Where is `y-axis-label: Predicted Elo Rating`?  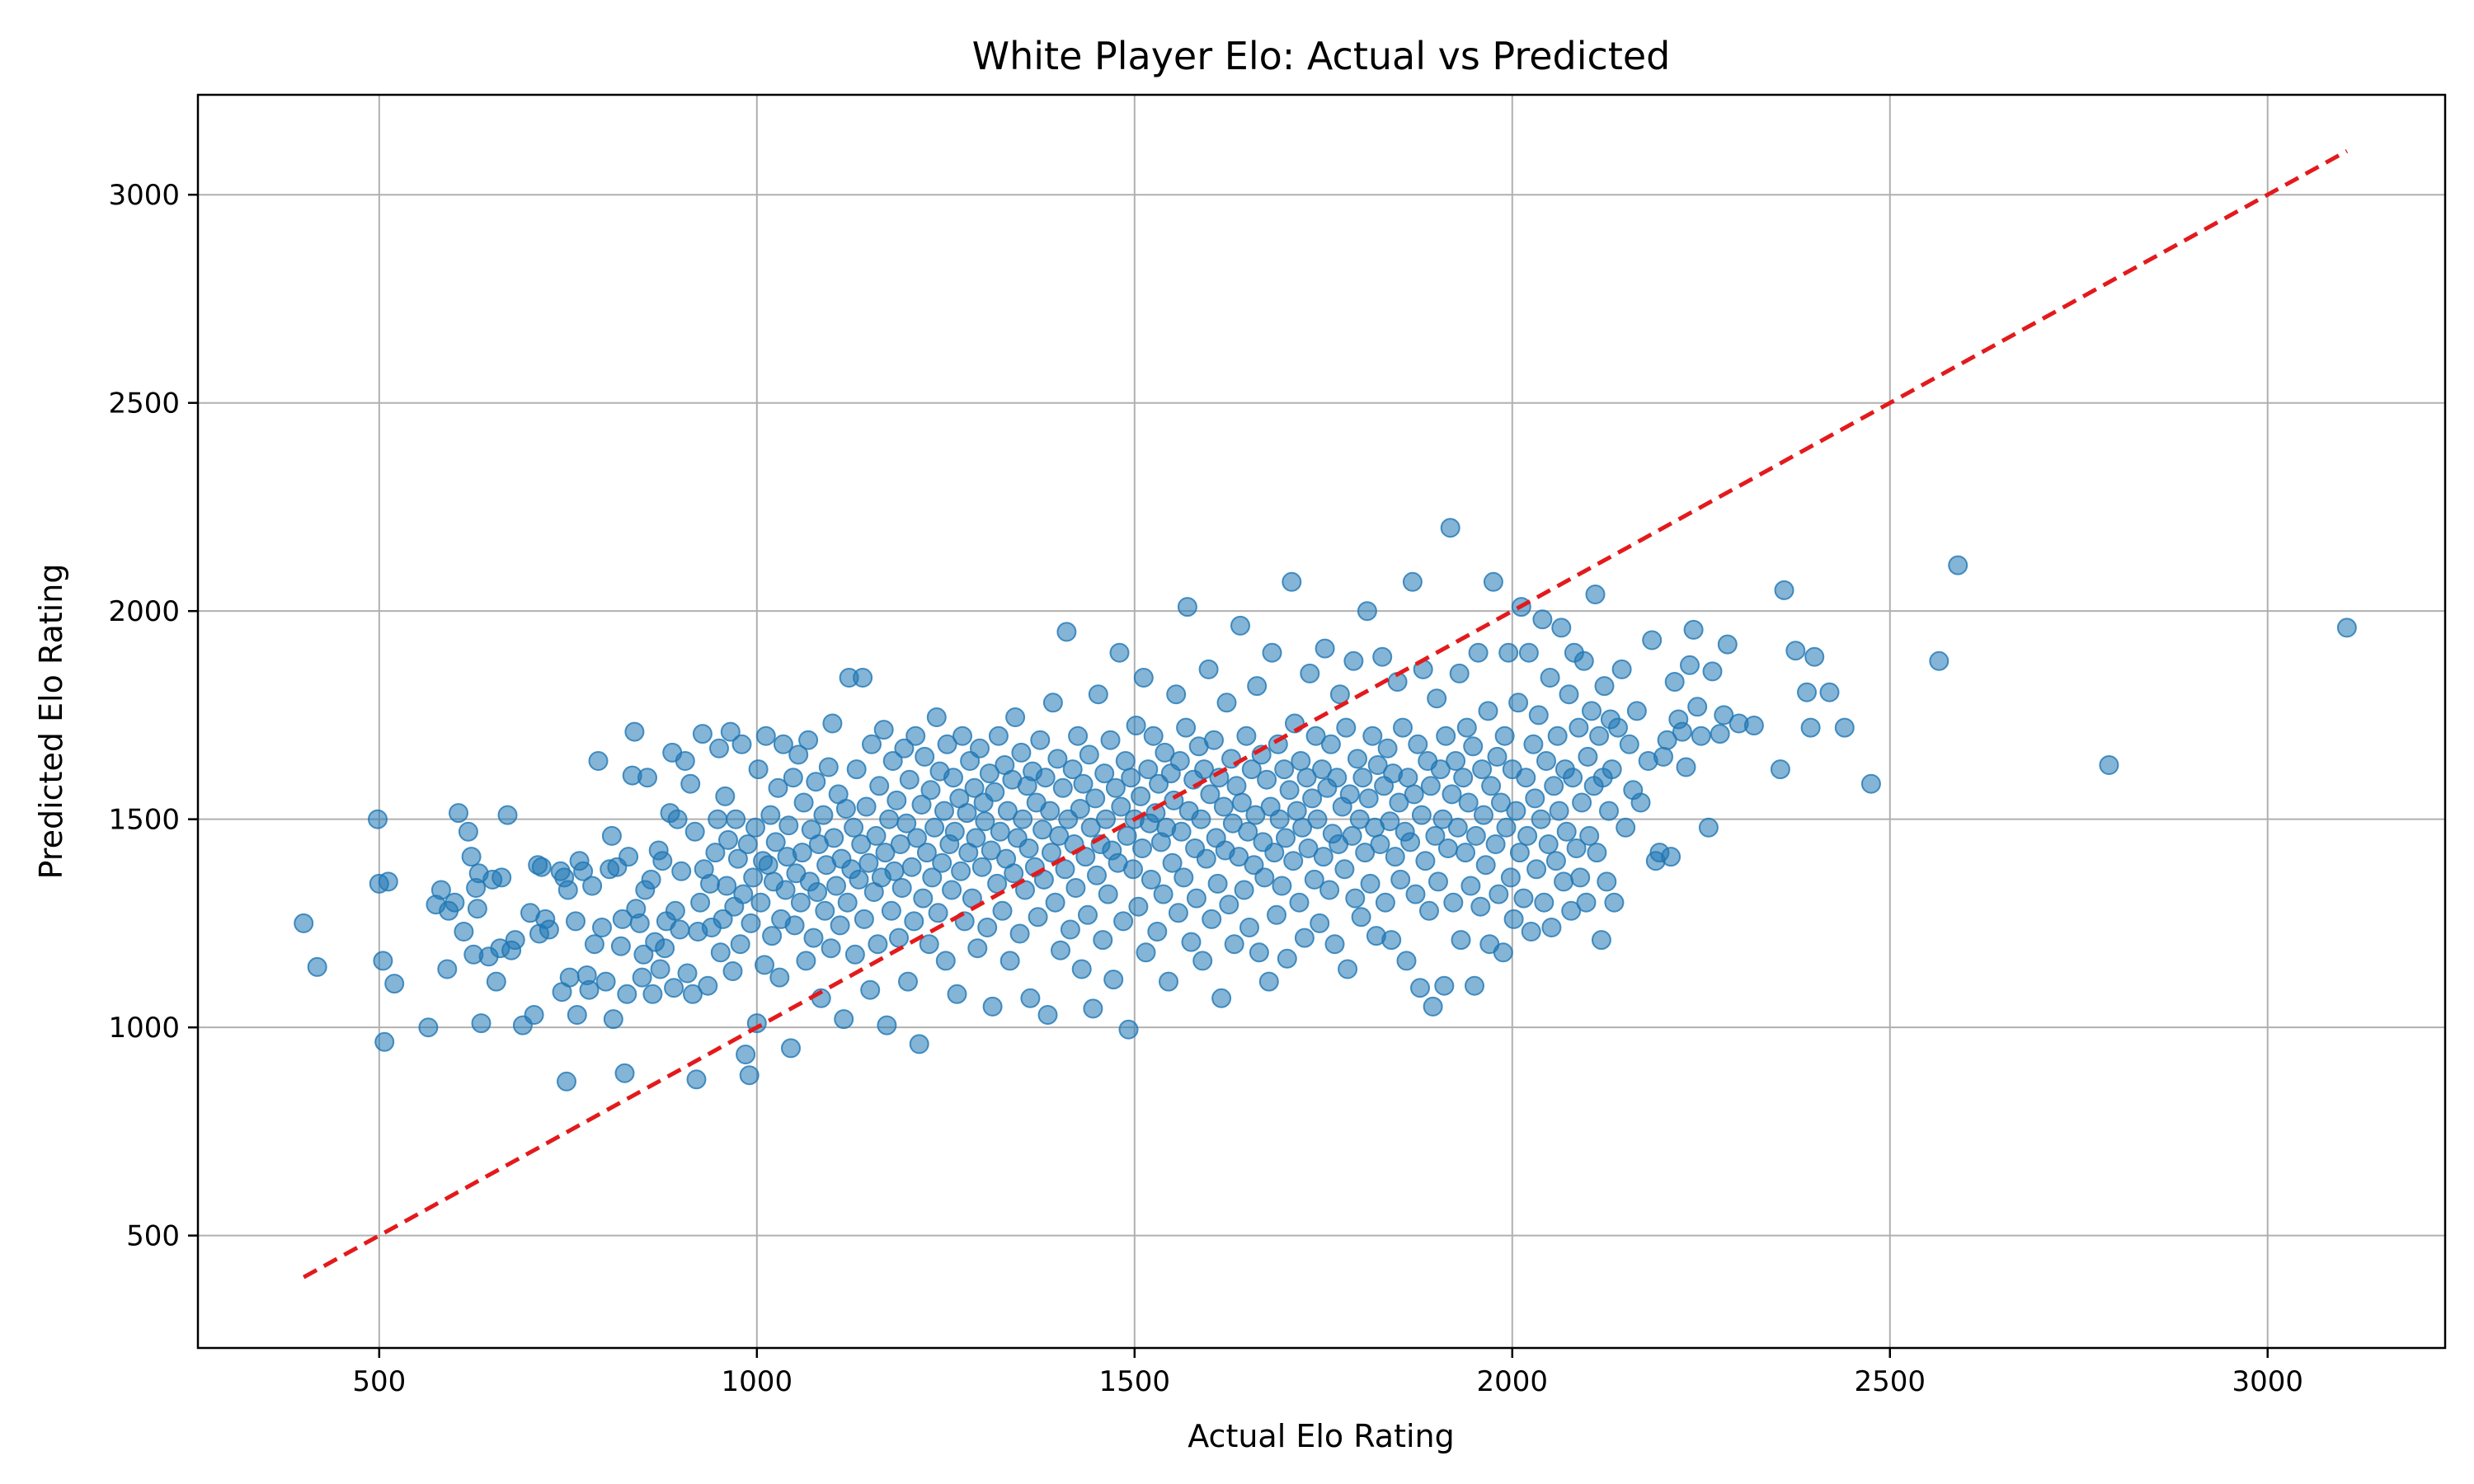
y-axis-label: Predicted Elo Rating is located at coordinates (51, 722).